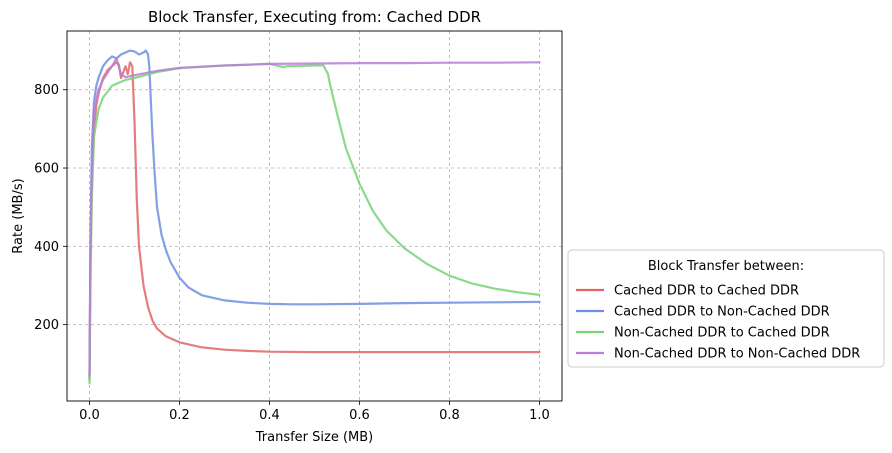 The height and width of the screenshot is (453, 892). What do you see at coordinates (706, 291) in the screenshot?
I see `legend-label: Cached DDR to Cached DDR` at bounding box center [706, 291].